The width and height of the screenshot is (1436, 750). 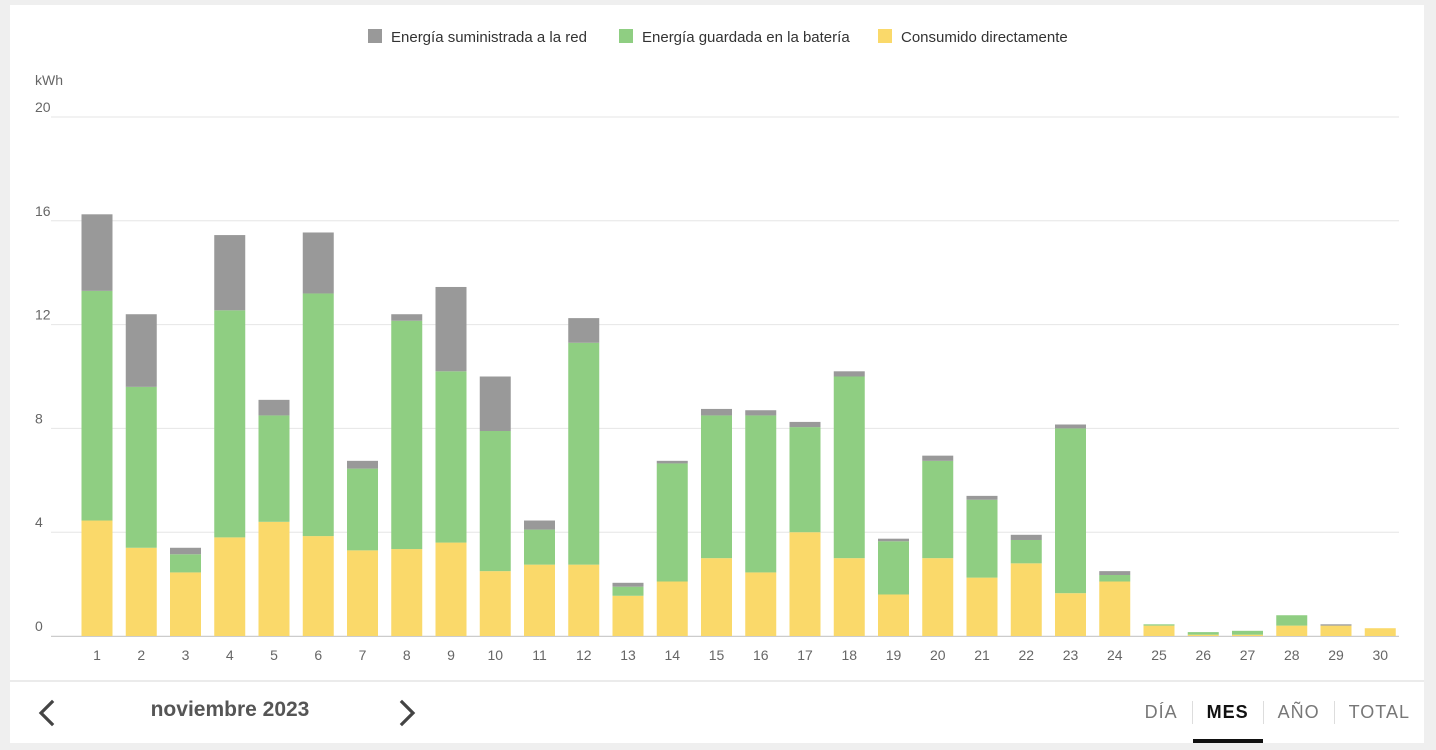 I want to click on tab-month: MES, so click(x=1227, y=712).